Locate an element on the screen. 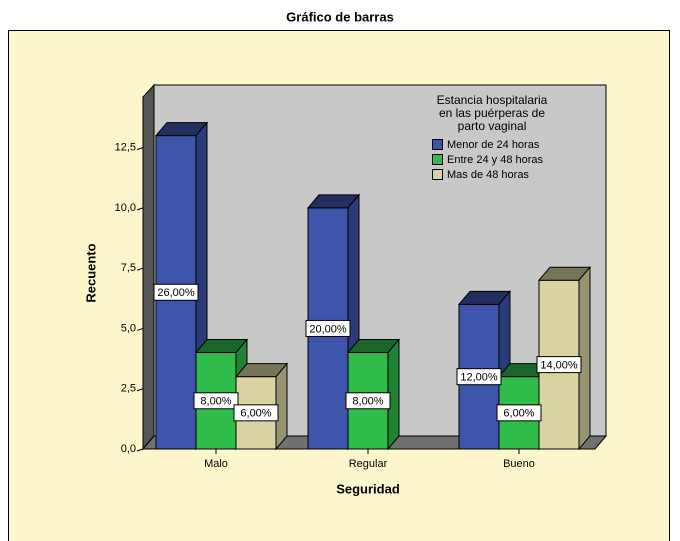 The height and width of the screenshot is (541, 680). legend-label: Entre 24 y 48 horas is located at coordinates (495, 159).